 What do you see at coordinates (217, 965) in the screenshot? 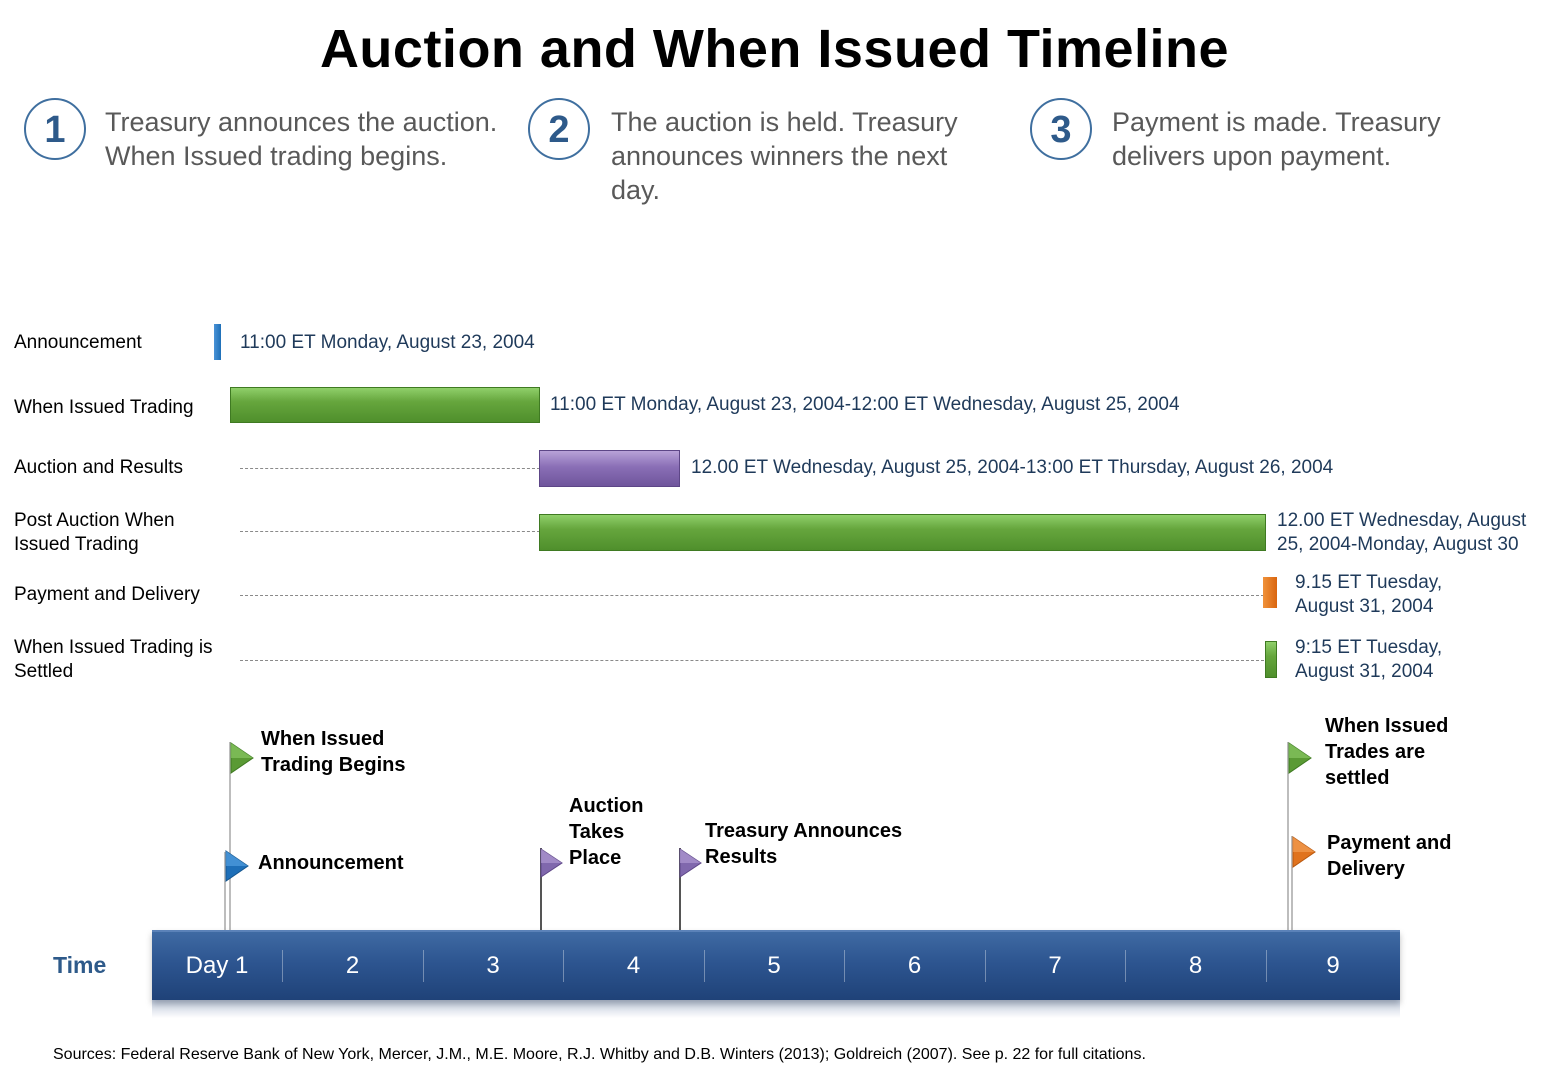
I see `day-1: Day 1` at bounding box center [217, 965].